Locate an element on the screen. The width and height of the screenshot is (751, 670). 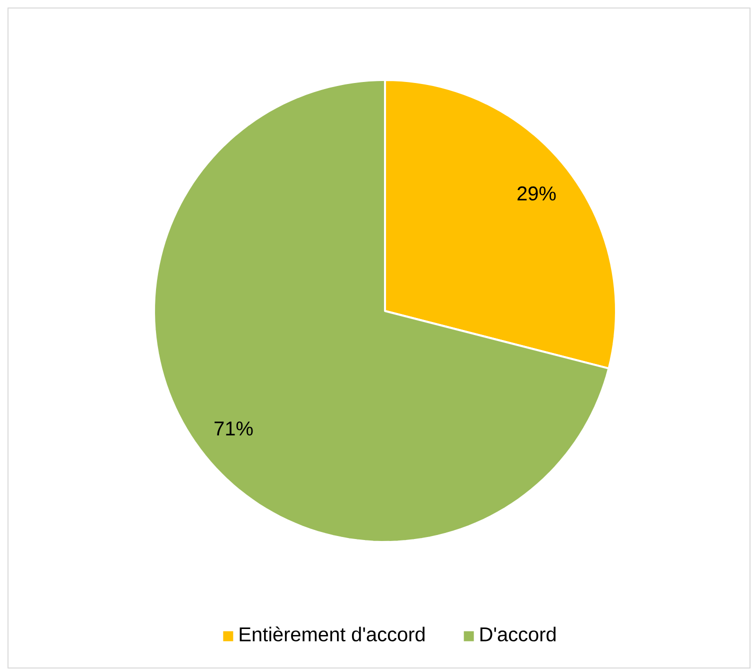
legend-label: D'accord is located at coordinates (518, 634).